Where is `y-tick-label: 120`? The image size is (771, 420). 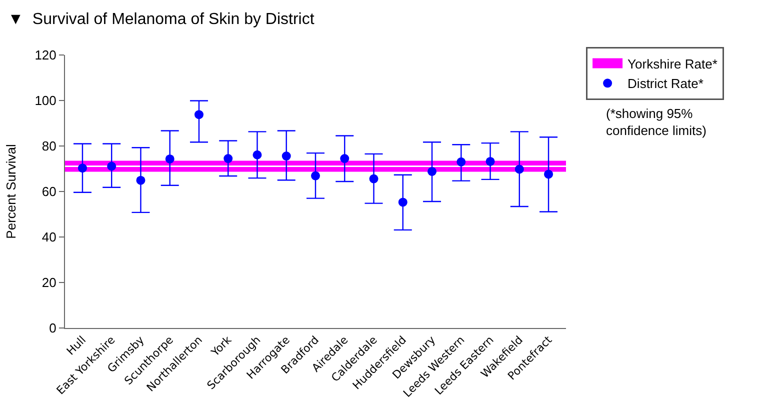 y-tick-label: 120 is located at coordinates (45, 55).